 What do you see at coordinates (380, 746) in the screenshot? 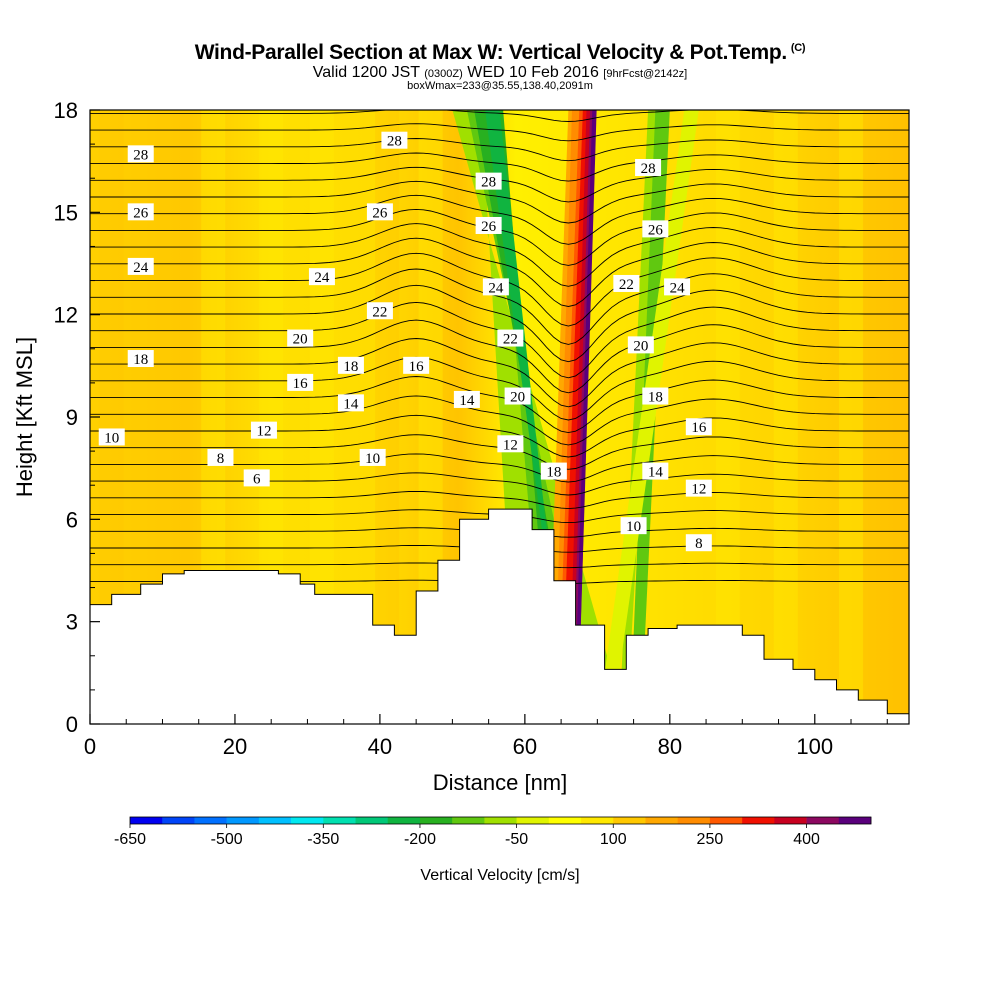
I see `x-tick-label: 40` at bounding box center [380, 746].